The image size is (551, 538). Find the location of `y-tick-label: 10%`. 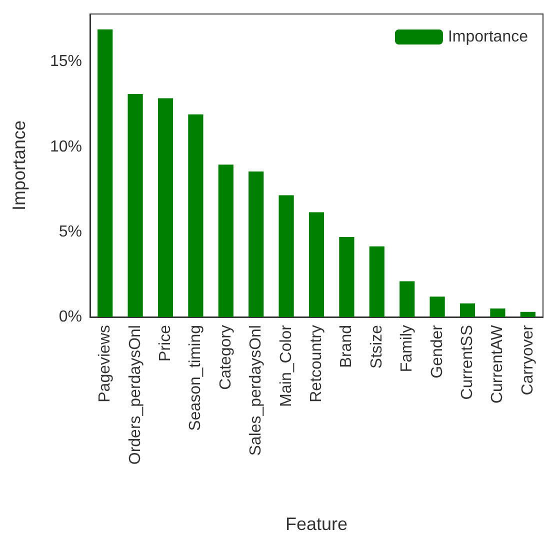

y-tick-label: 10% is located at coordinates (66, 147).